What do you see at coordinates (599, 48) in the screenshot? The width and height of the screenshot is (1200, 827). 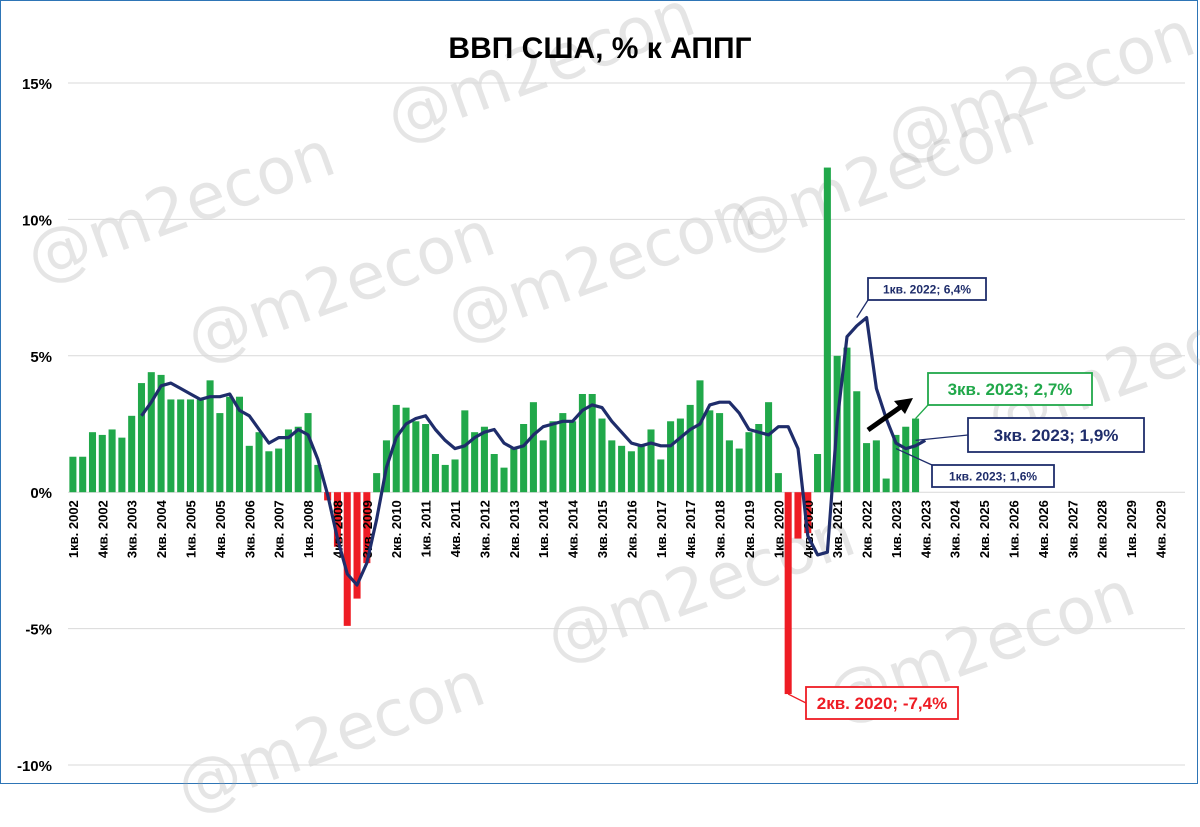 I see `chart-title: ВВП США, % к АППГ` at bounding box center [599, 48].